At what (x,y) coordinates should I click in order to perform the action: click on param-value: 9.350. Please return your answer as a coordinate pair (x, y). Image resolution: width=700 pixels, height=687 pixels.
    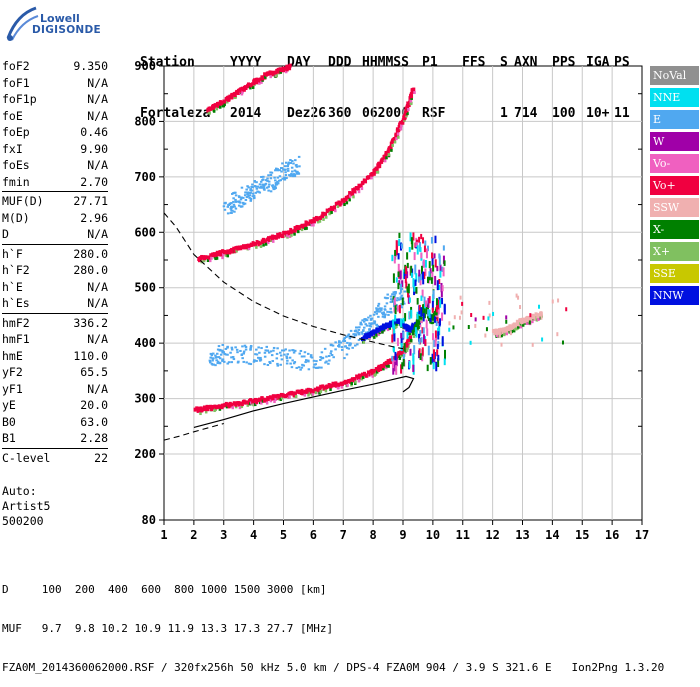
    Looking at the image, I should click on (90, 66).